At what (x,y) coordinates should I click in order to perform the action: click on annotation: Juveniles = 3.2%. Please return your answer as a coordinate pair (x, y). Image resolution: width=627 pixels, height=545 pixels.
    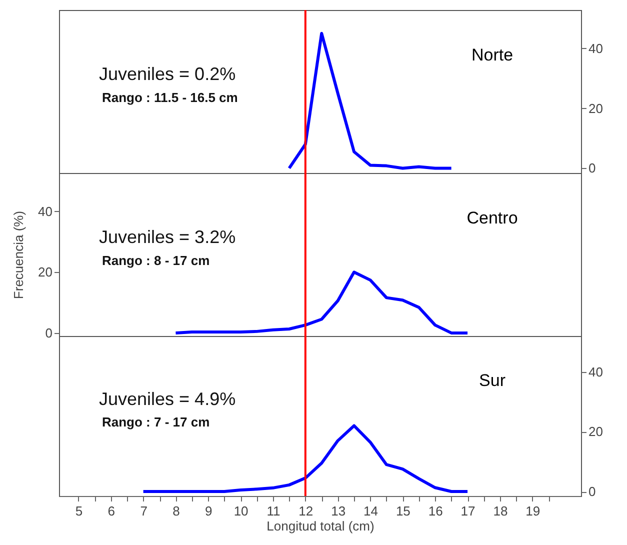
    Looking at the image, I should click on (167, 237).